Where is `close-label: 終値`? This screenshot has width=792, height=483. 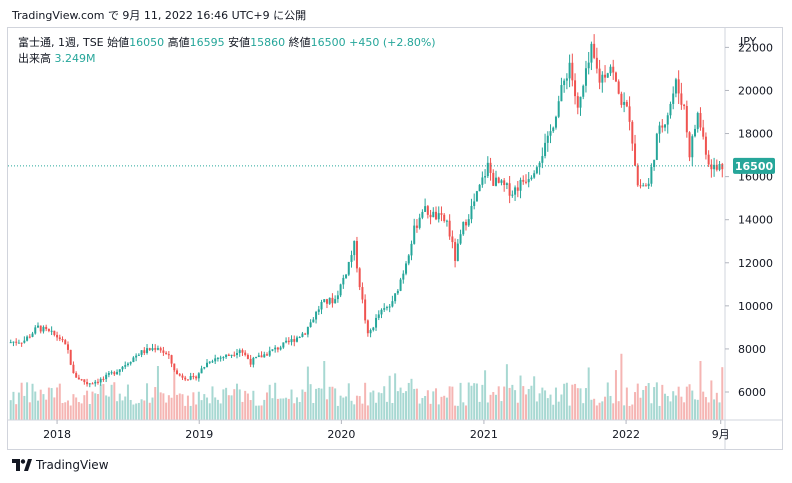
close-label: 終値 is located at coordinates (299, 42).